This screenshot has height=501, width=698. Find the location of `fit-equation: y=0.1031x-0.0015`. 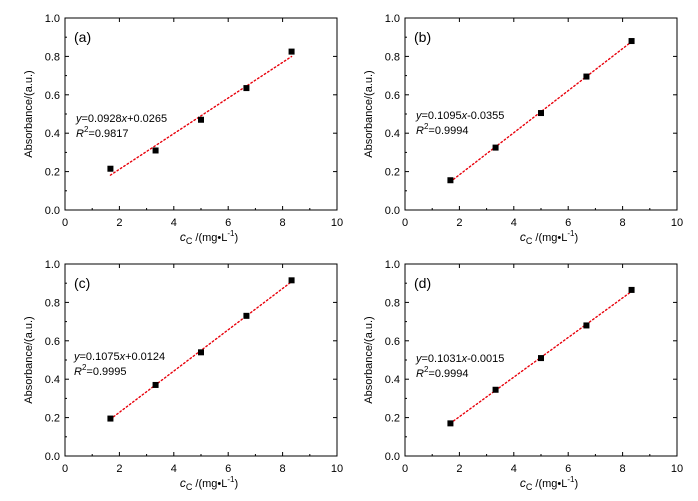

fit-equation: y=0.1031x-0.0015 is located at coordinates (459, 359).